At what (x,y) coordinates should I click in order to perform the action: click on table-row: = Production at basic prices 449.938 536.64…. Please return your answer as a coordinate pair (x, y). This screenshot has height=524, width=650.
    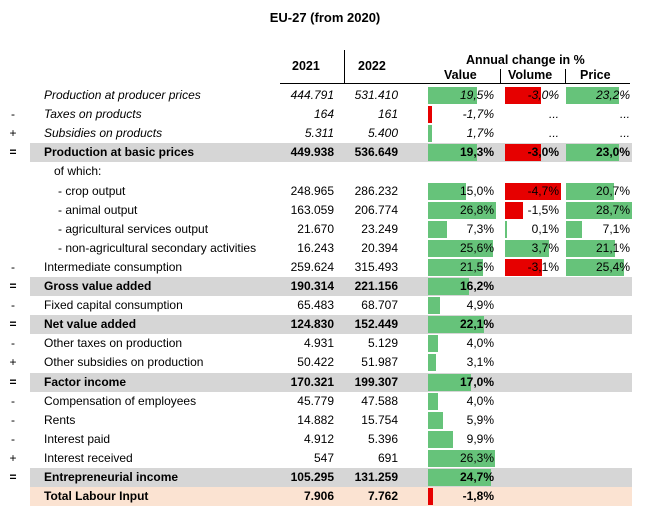
    Looking at the image, I should click on (325, 153).